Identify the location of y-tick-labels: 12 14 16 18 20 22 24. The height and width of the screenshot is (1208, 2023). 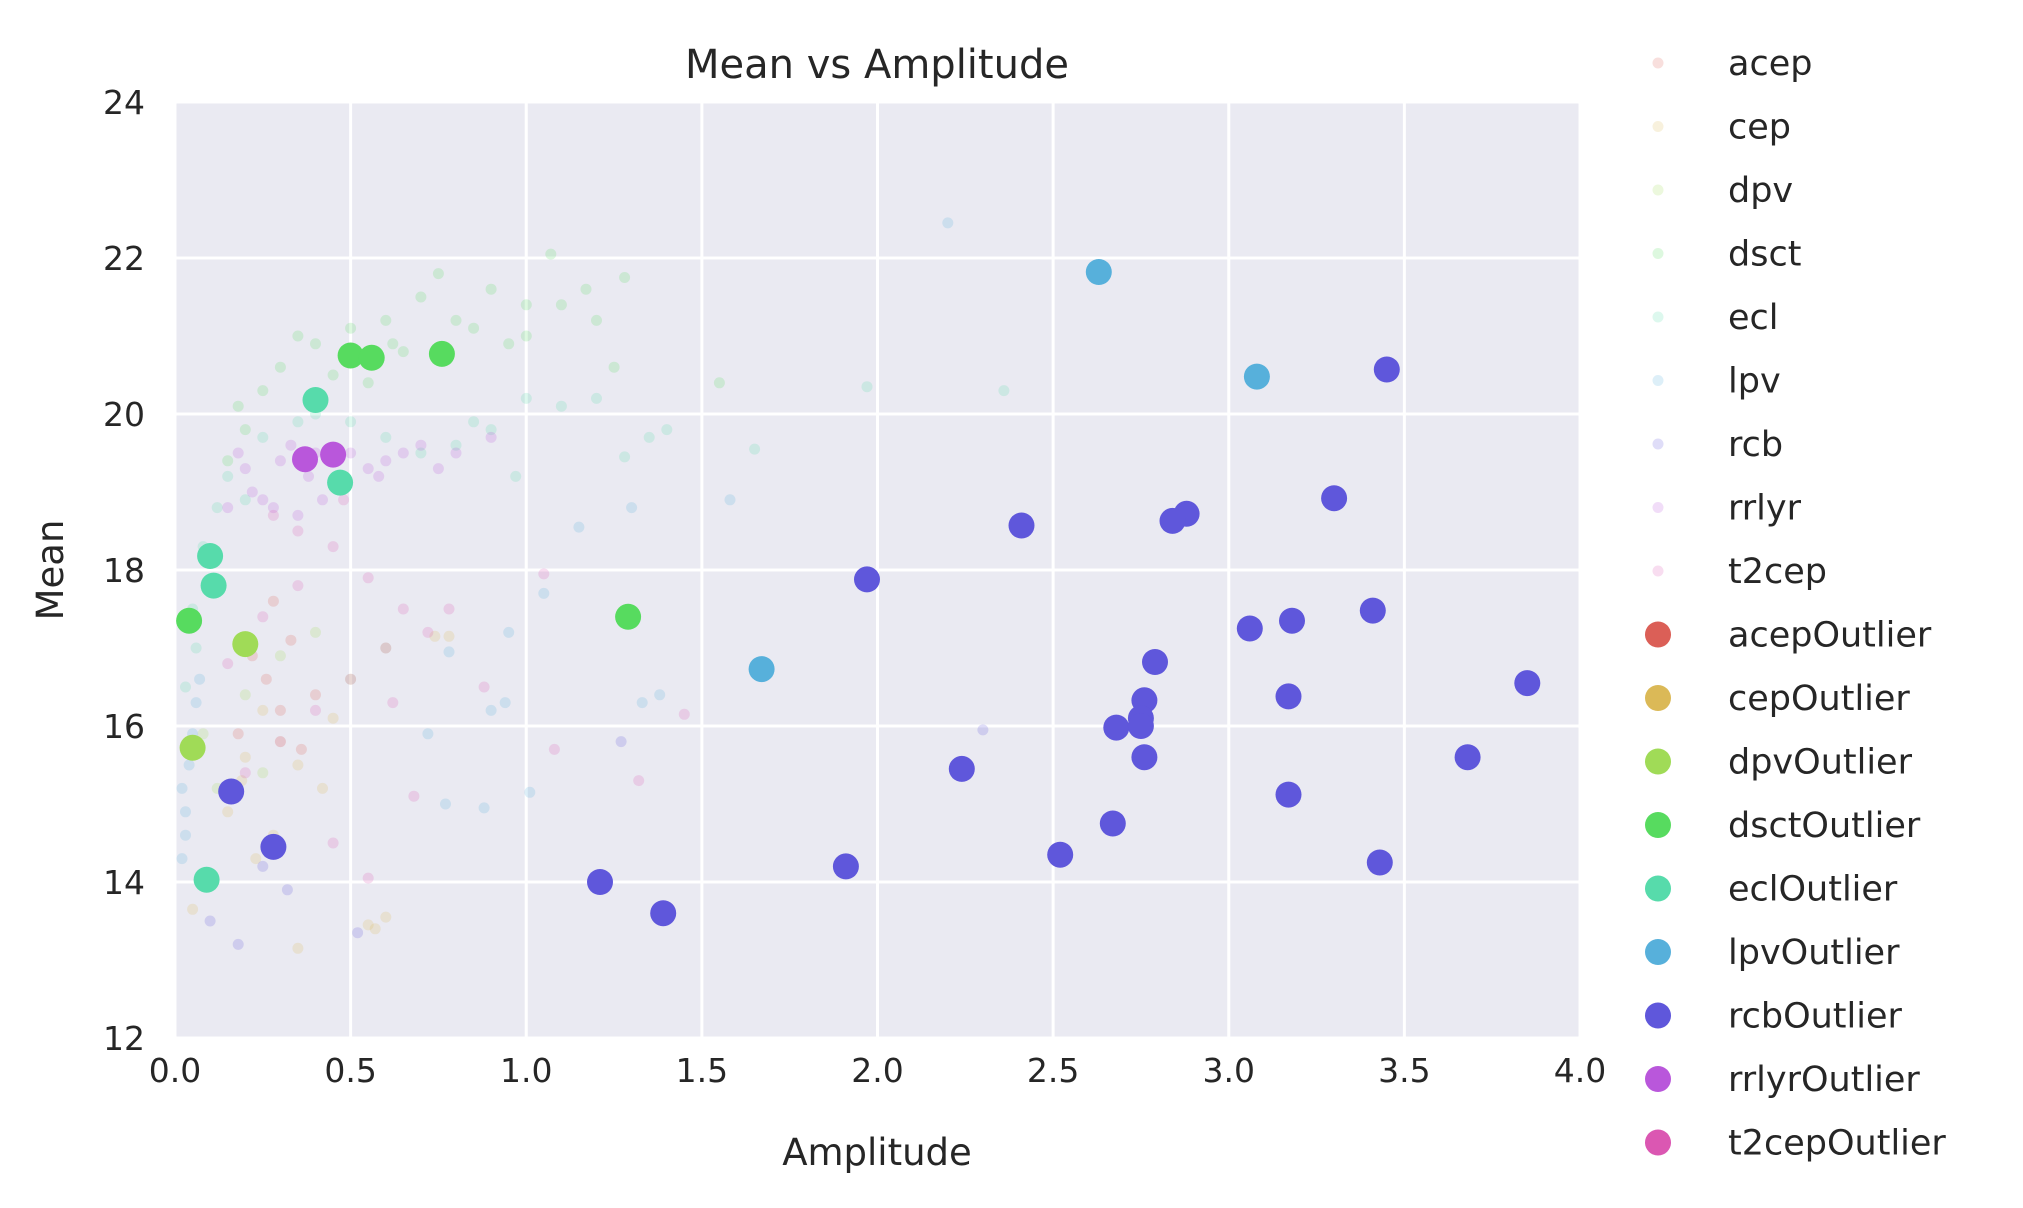
(124, 570).